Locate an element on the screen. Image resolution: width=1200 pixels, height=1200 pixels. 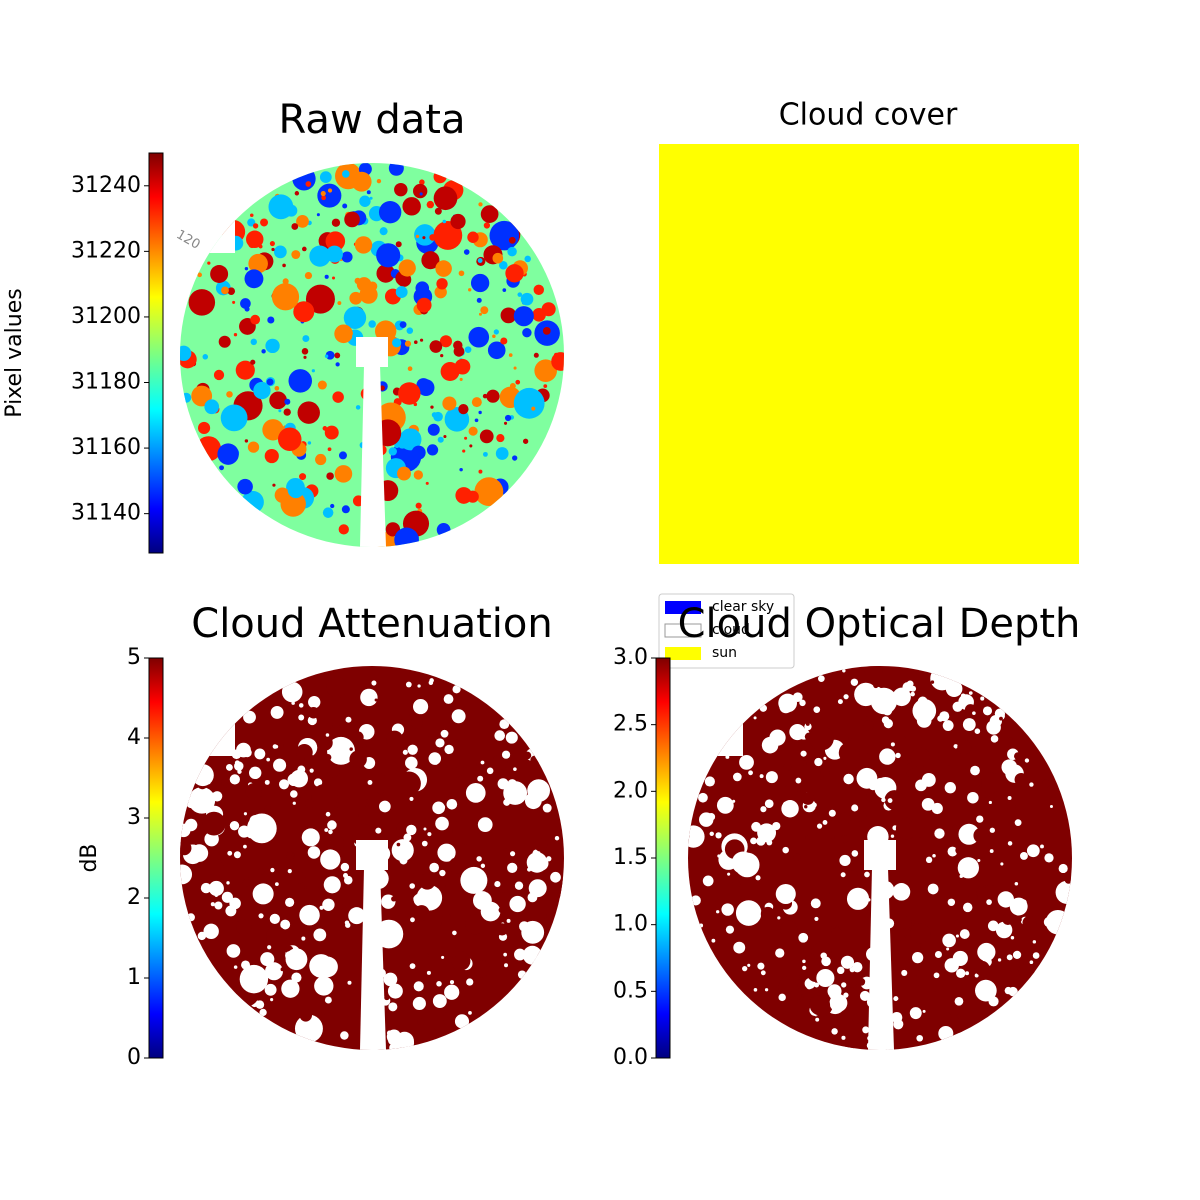
image is located at coordinates (880, 858).